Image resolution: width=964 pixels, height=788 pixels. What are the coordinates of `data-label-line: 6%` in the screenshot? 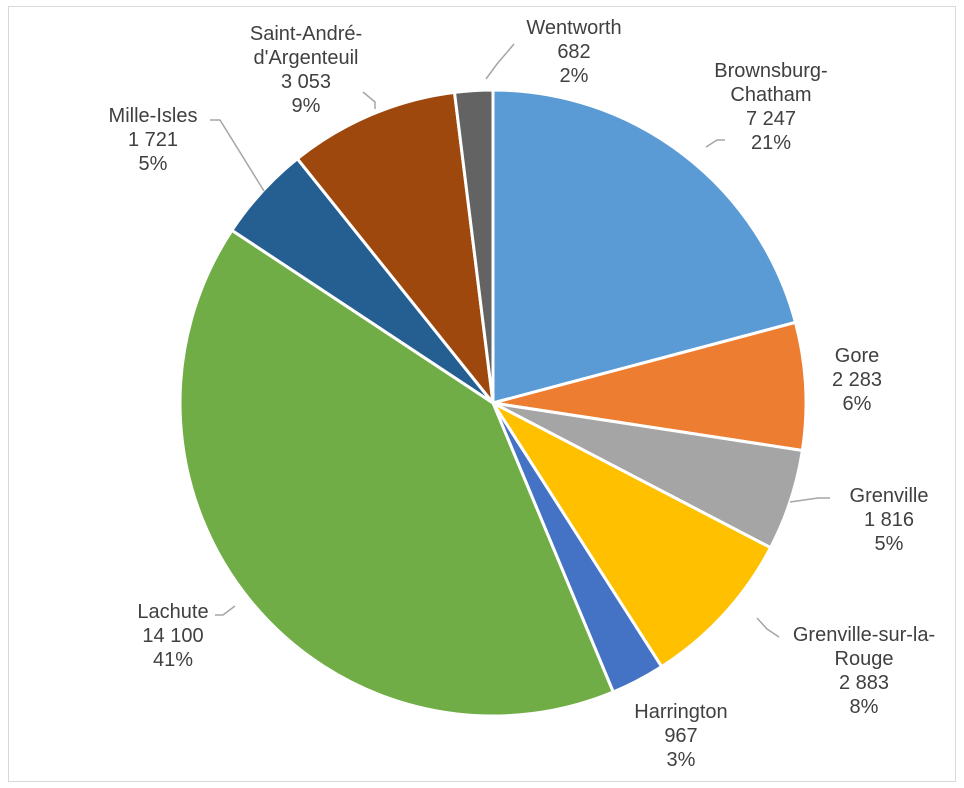 It's located at (857, 404).